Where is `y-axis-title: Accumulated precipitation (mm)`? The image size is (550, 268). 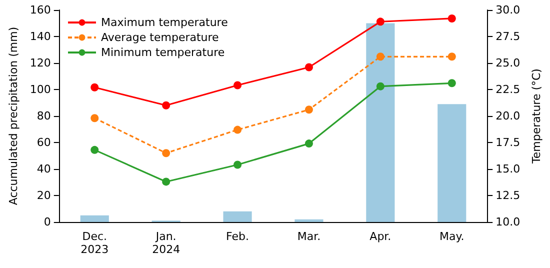 y-axis-title: Accumulated precipitation (mm) is located at coordinates (13, 116).